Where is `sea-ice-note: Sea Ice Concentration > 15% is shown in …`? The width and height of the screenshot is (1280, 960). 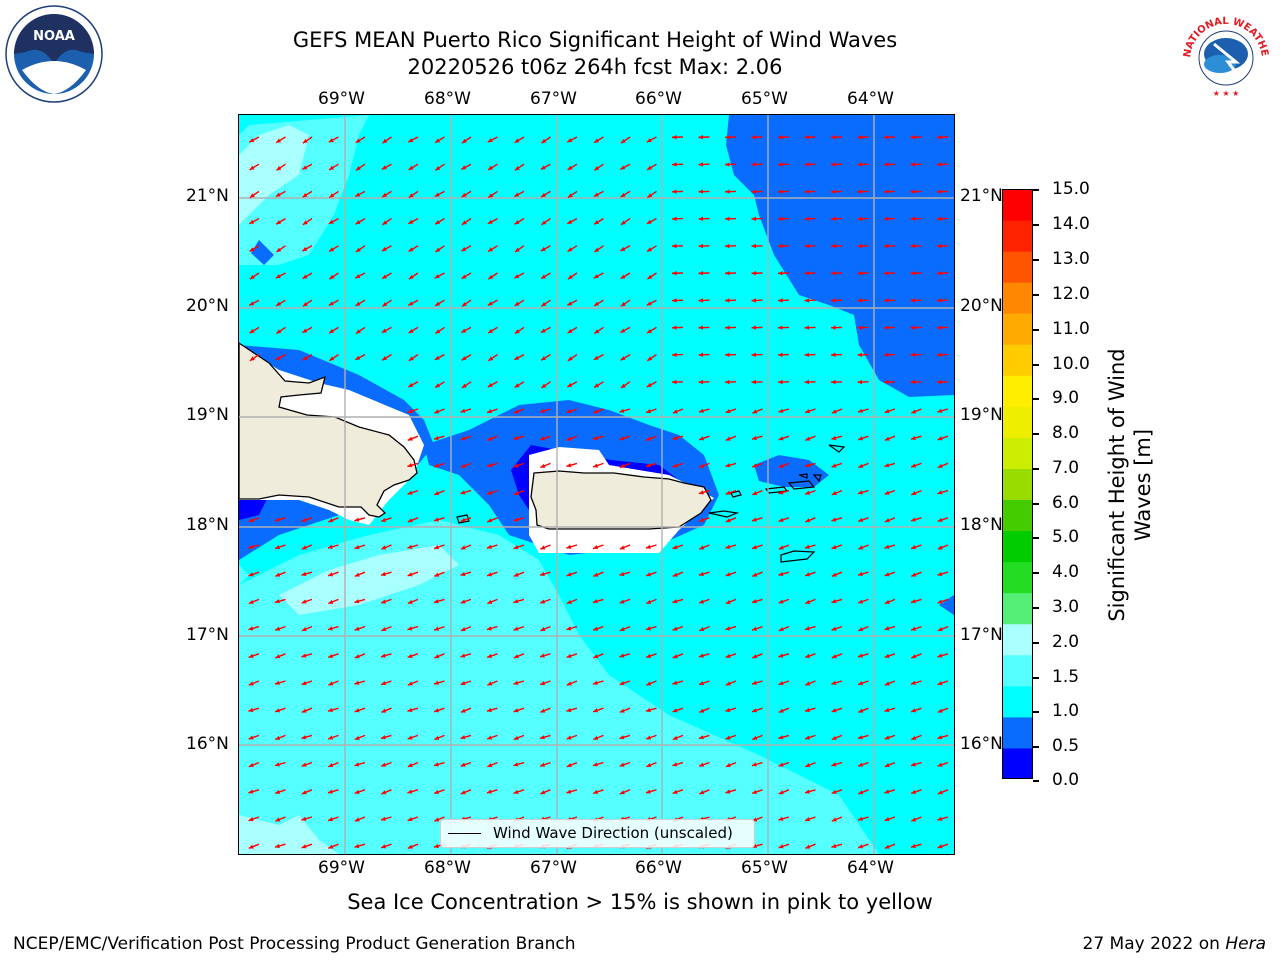 sea-ice-note: Sea Ice Concentration > 15% is shown in … is located at coordinates (640, 902).